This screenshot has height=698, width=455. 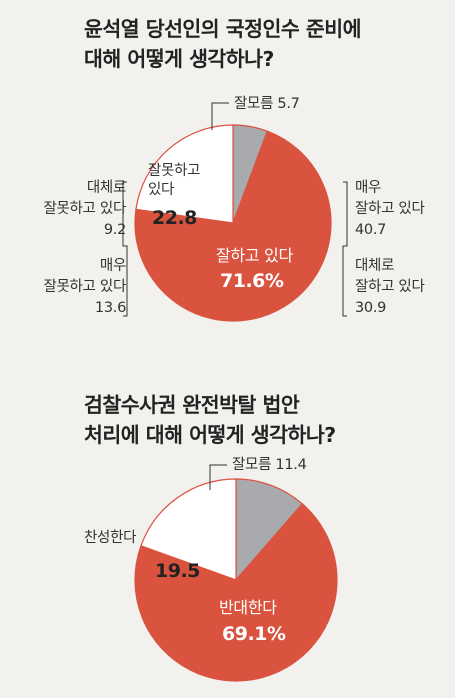 I want to click on slice-value-oppose: 69.1%, so click(x=254, y=634).